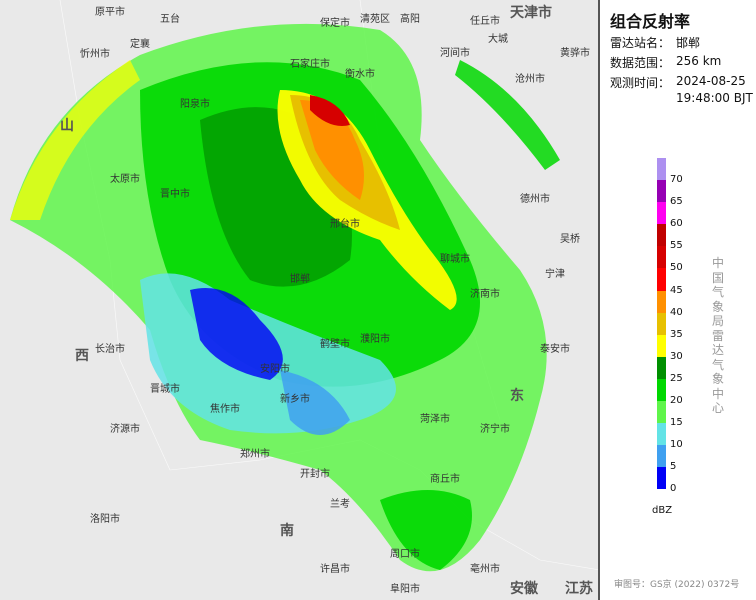 This screenshot has width=756, height=600. Describe the element at coordinates (531, 13) in the screenshot. I see `place-label: 天津市` at that location.